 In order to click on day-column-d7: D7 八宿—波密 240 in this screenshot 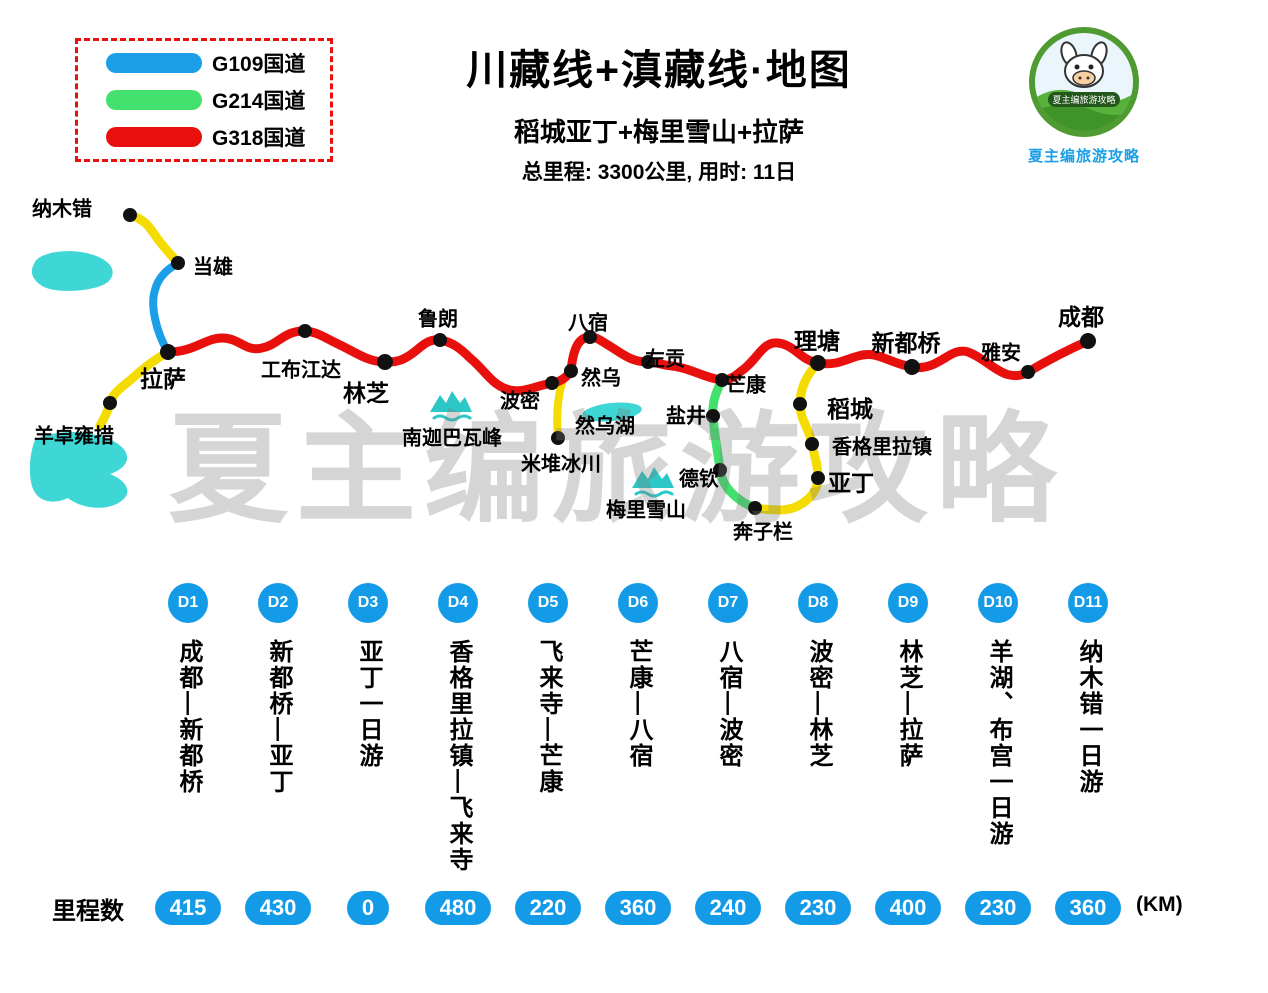, I will do `click(728, 754)`.